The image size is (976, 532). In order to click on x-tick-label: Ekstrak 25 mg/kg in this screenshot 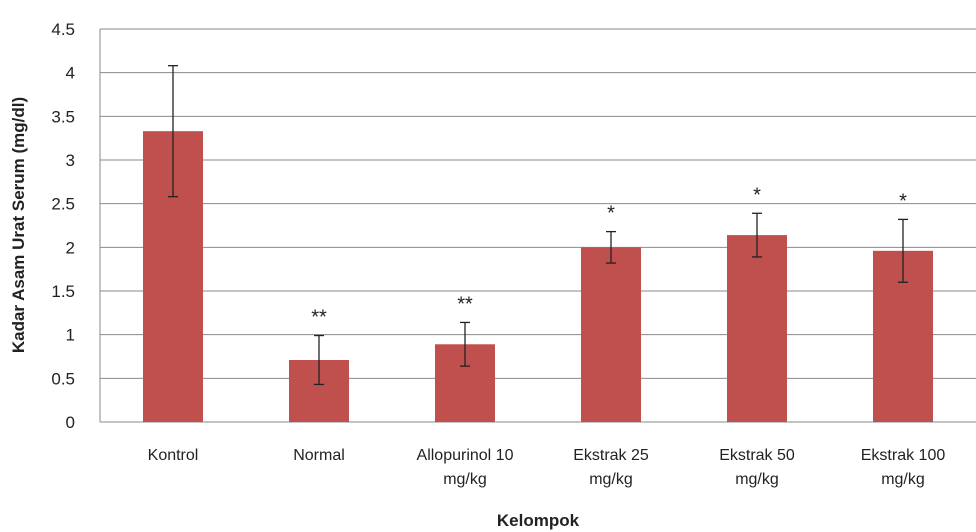, I will do `click(611, 467)`.